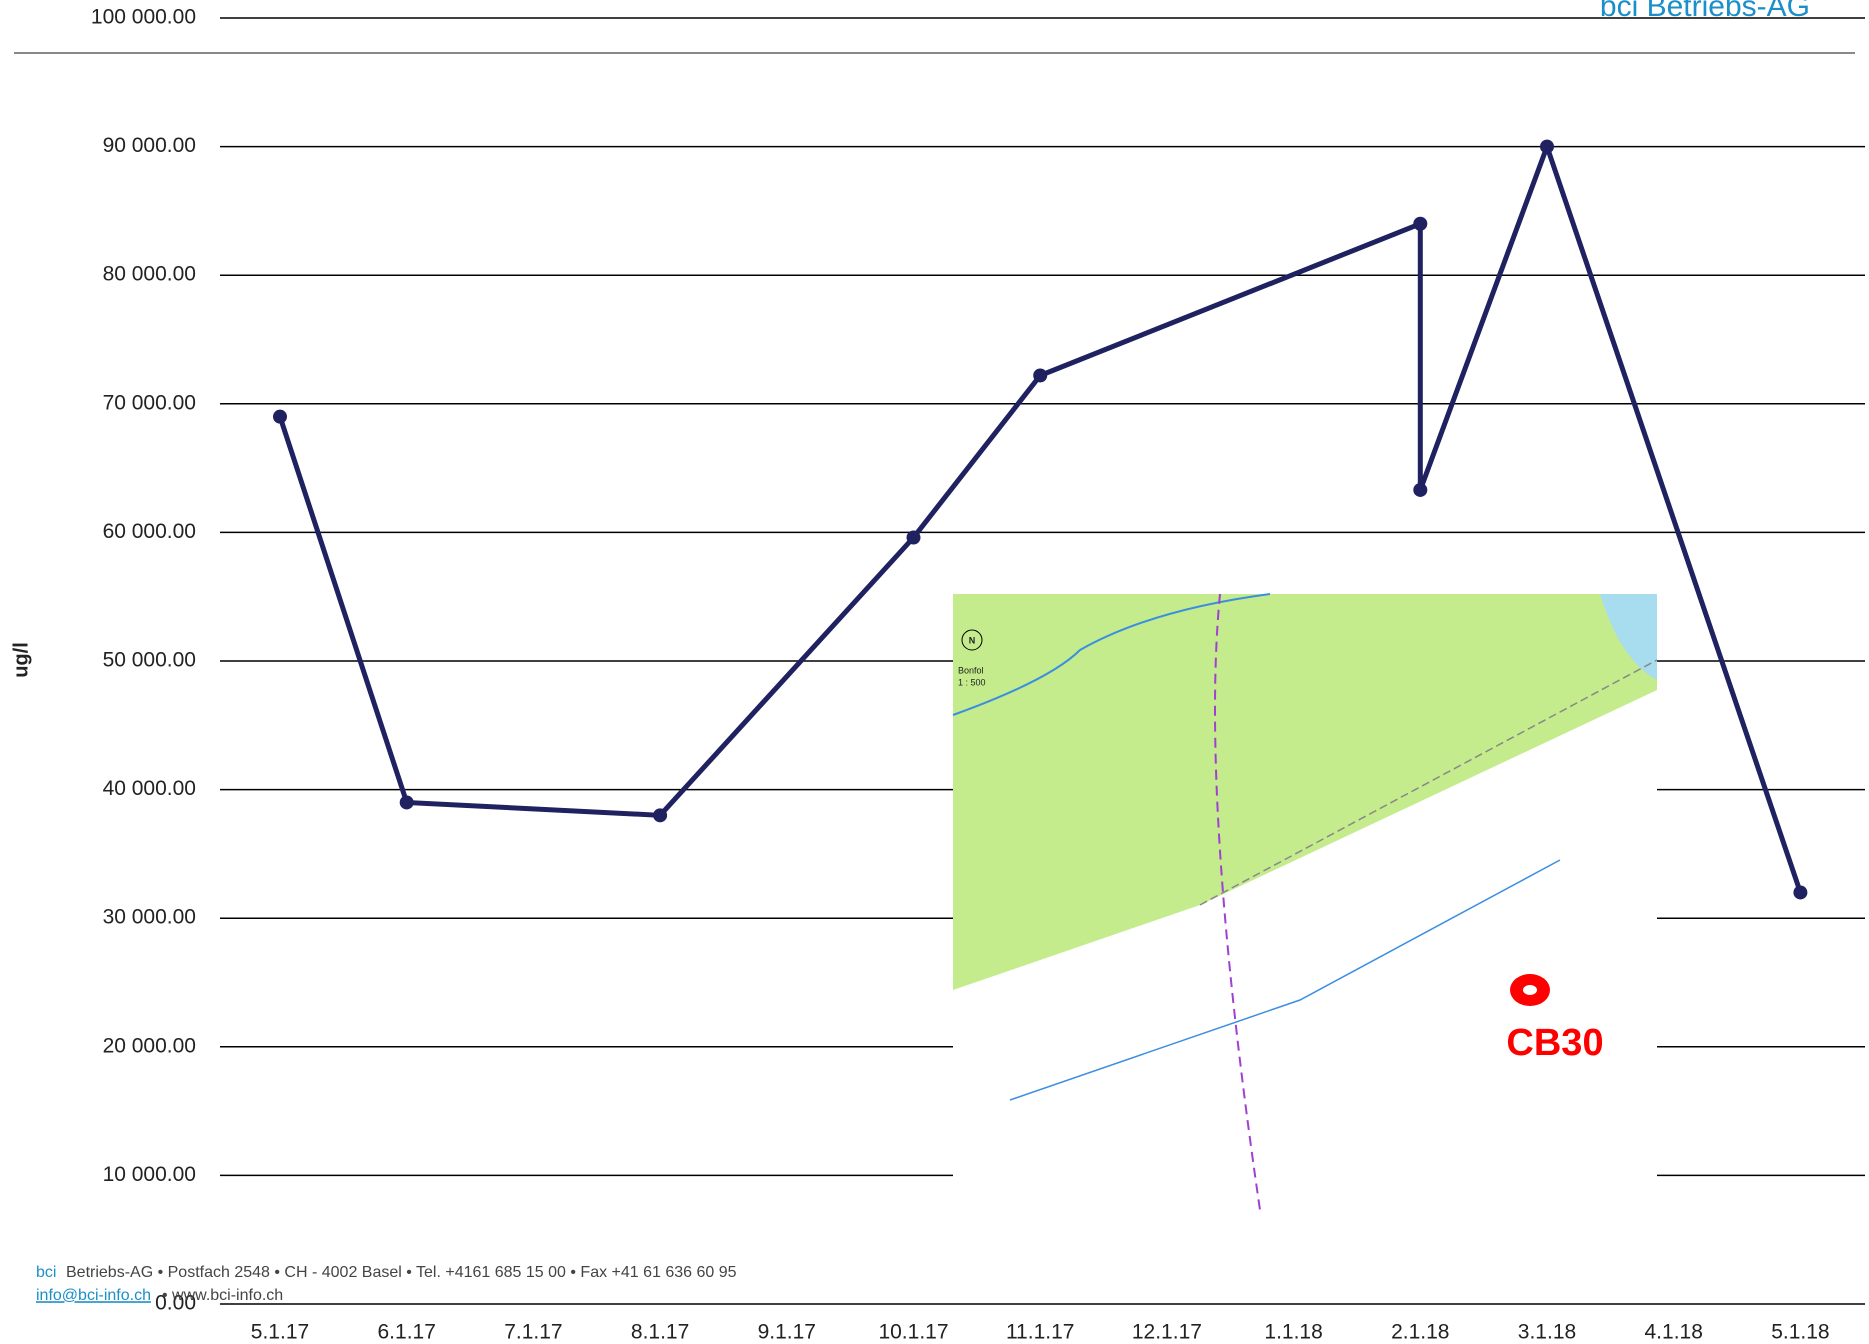 The height and width of the screenshot is (1344, 1869). What do you see at coordinates (660, 1332) in the screenshot?
I see `x-tick-label: 8.1.17` at bounding box center [660, 1332].